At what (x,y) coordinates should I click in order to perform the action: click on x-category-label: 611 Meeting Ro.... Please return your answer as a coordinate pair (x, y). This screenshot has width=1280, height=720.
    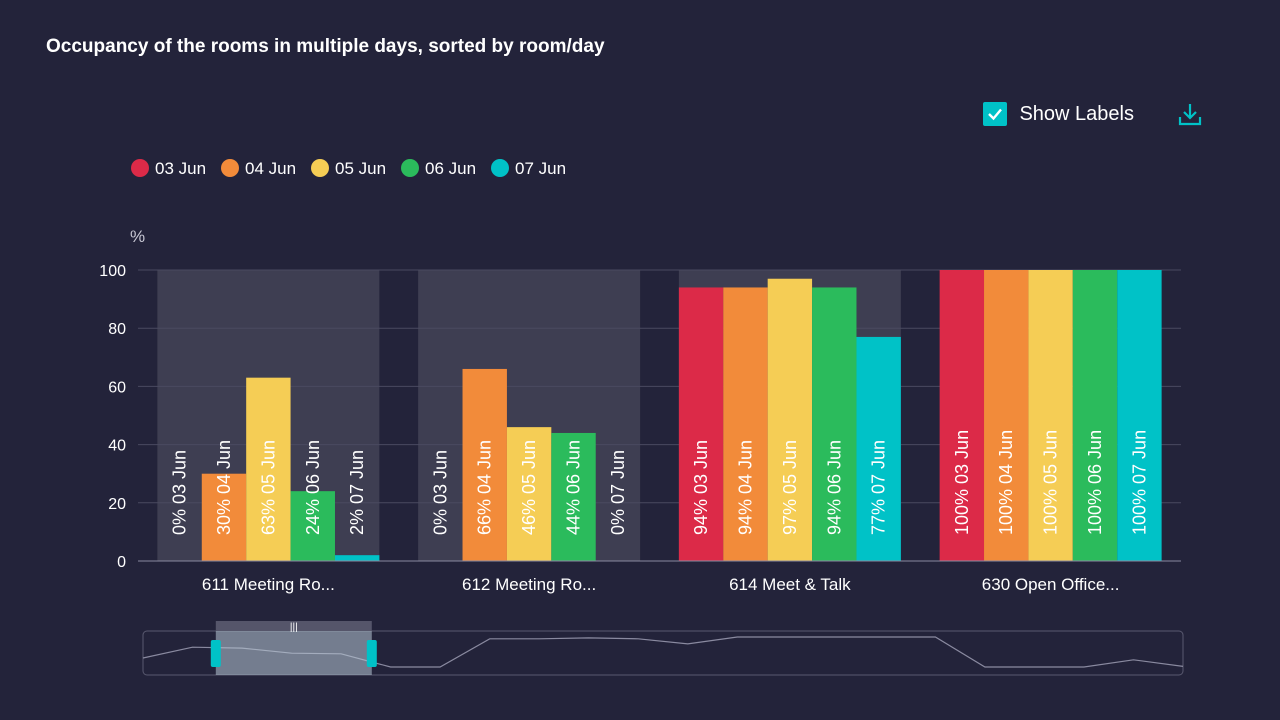
    Looking at the image, I should click on (268, 584).